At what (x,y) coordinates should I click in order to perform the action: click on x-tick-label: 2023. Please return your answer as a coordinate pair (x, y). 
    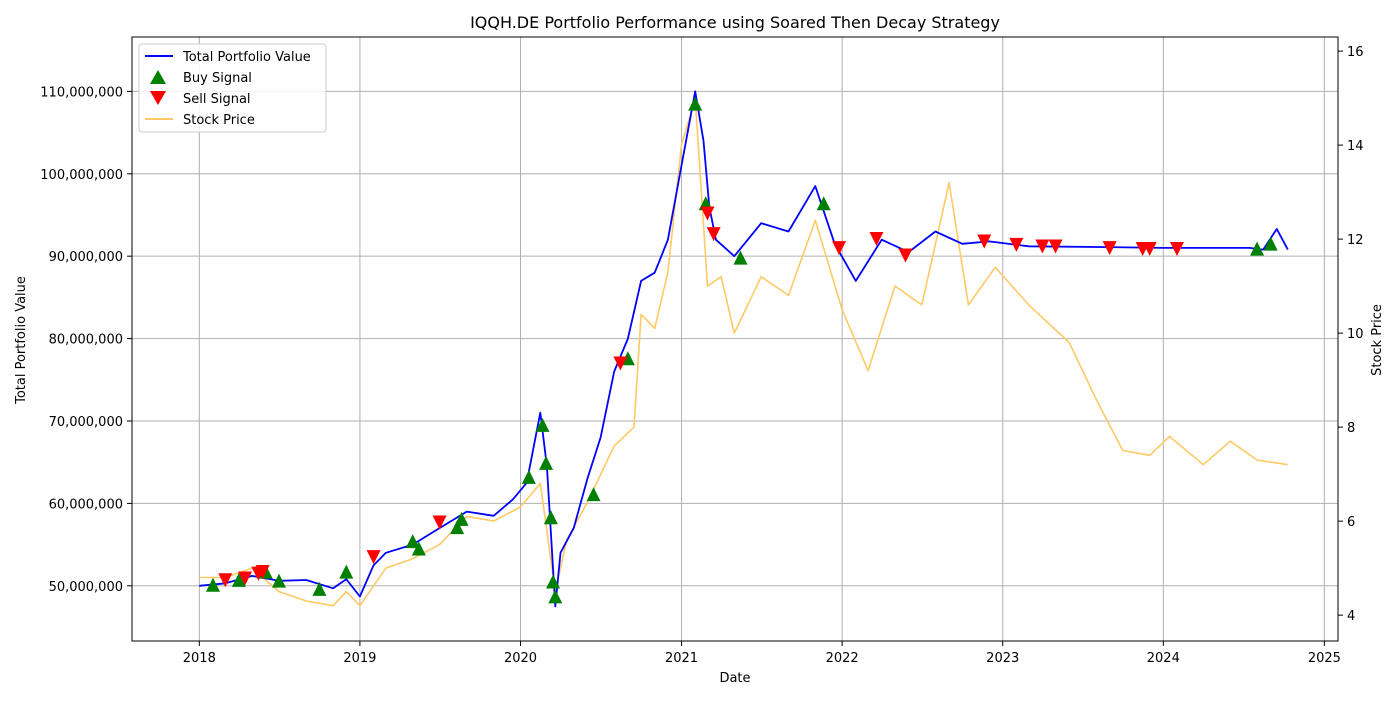
    Looking at the image, I should click on (1002, 658).